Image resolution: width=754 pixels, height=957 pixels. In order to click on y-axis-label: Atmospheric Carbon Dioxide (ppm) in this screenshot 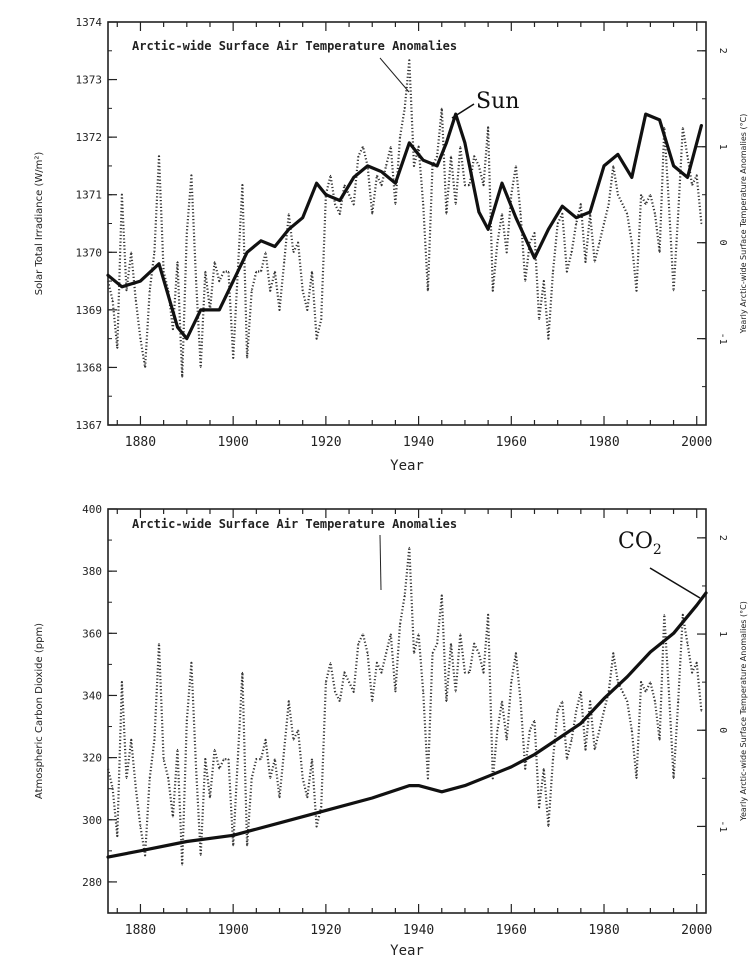, I will do `click(39, 711)`.